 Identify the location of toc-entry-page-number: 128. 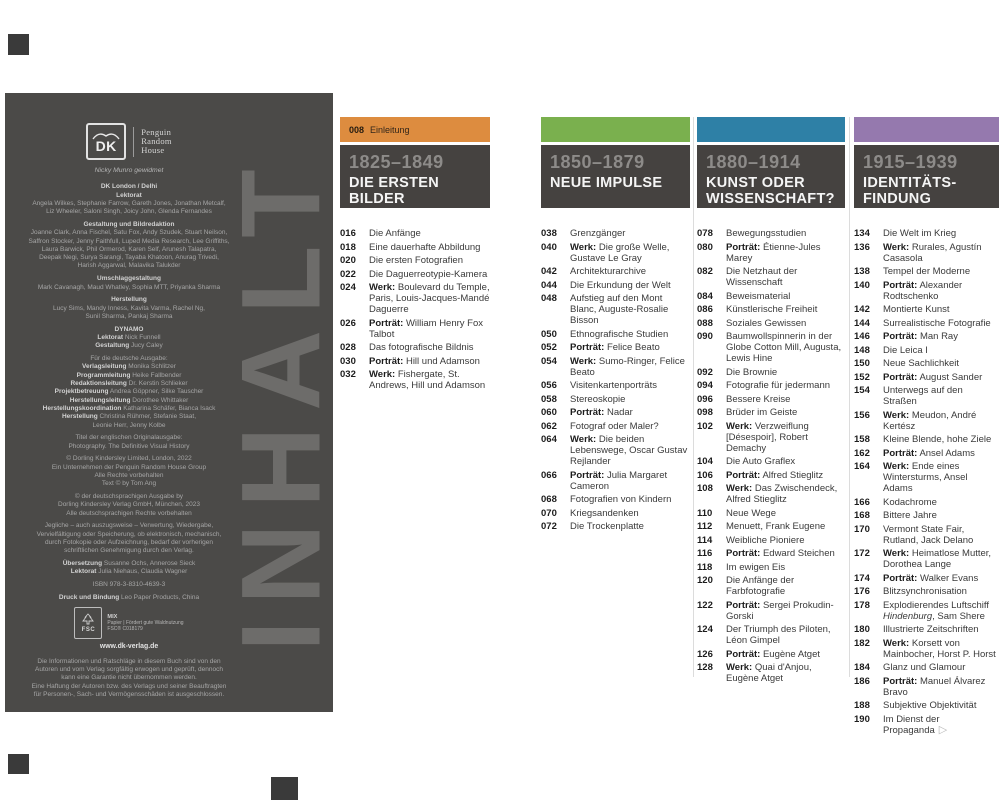
(705, 667).